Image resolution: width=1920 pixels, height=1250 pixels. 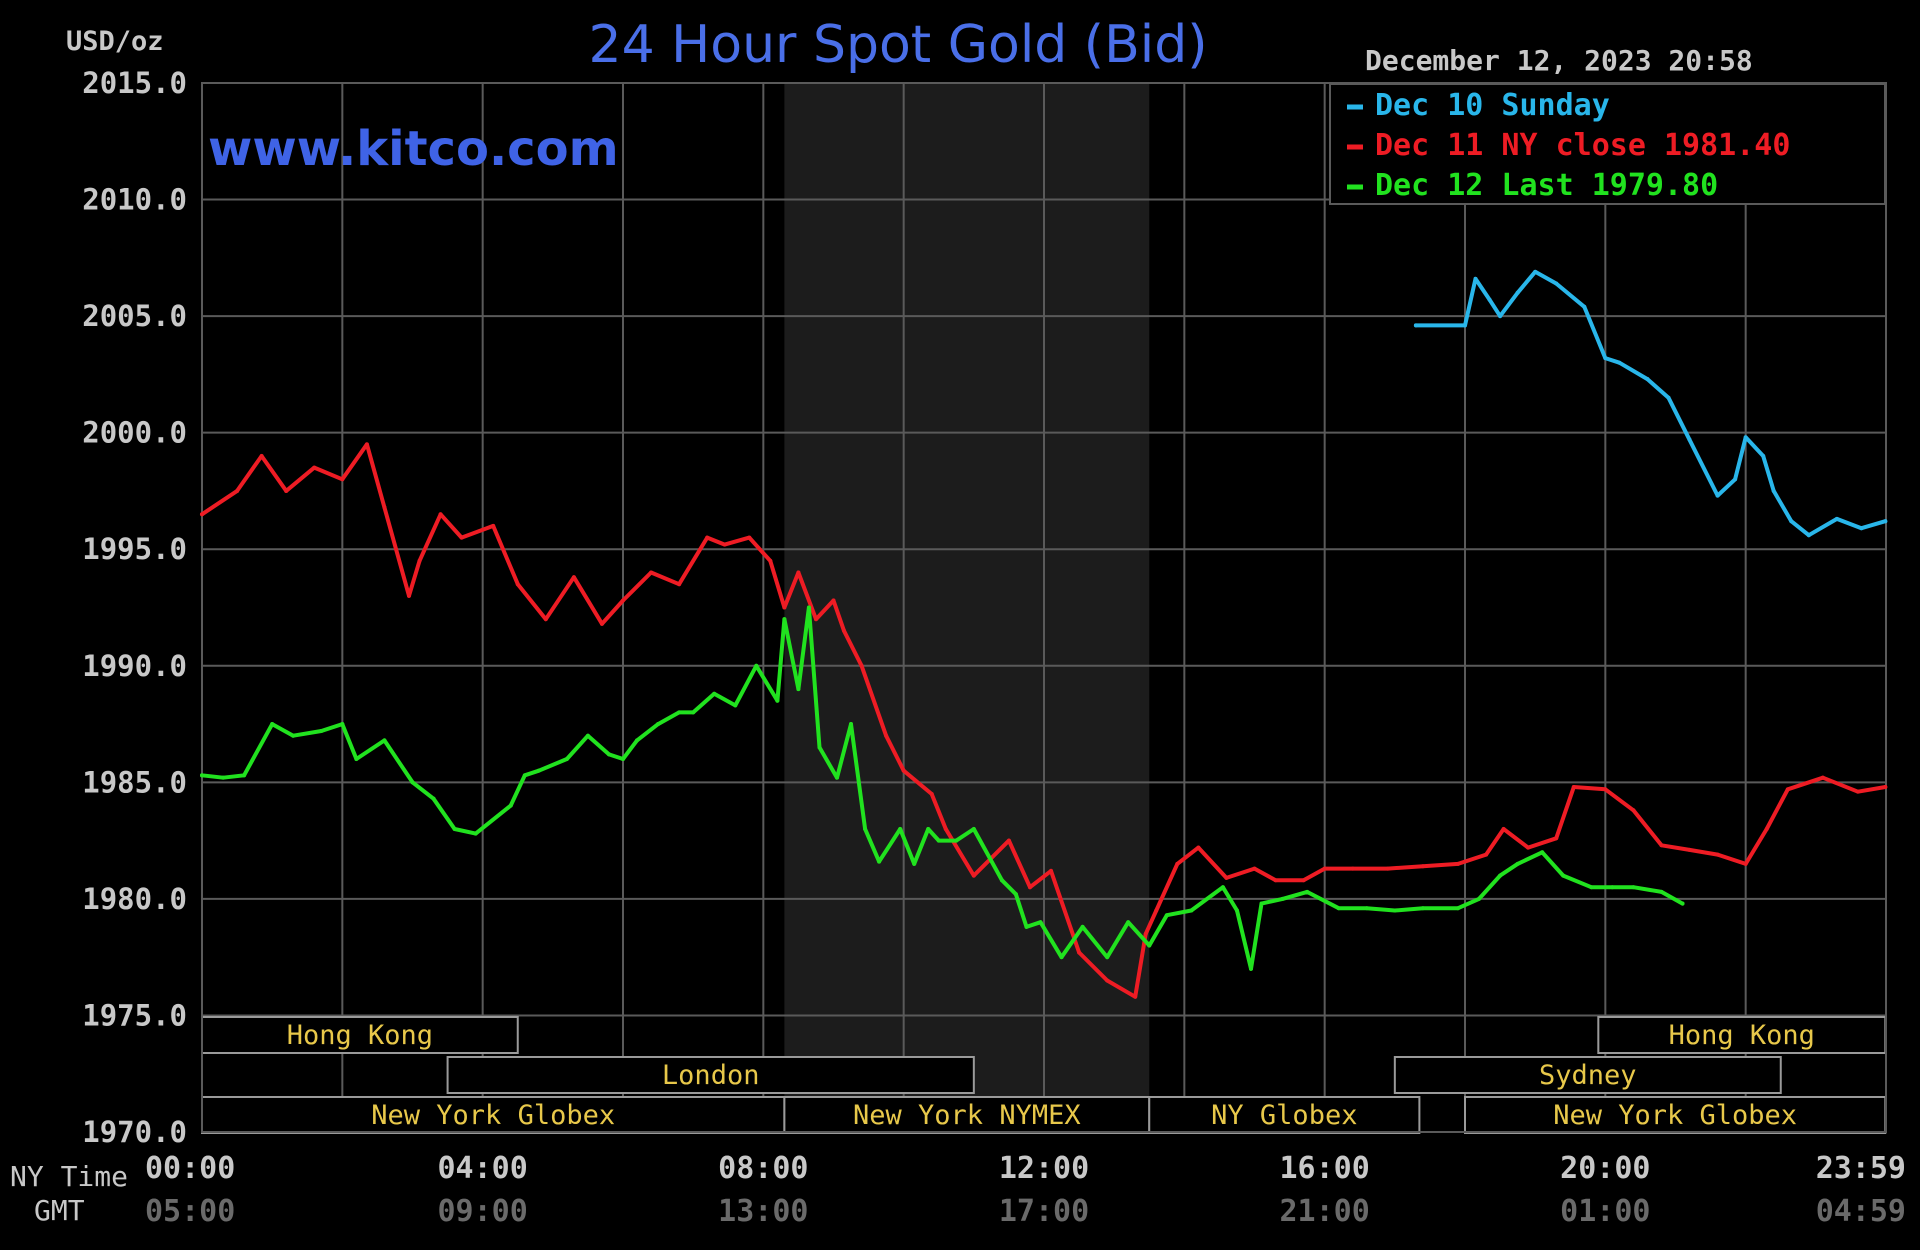 I want to click on unit-label: USD/oz, so click(x=115, y=41).